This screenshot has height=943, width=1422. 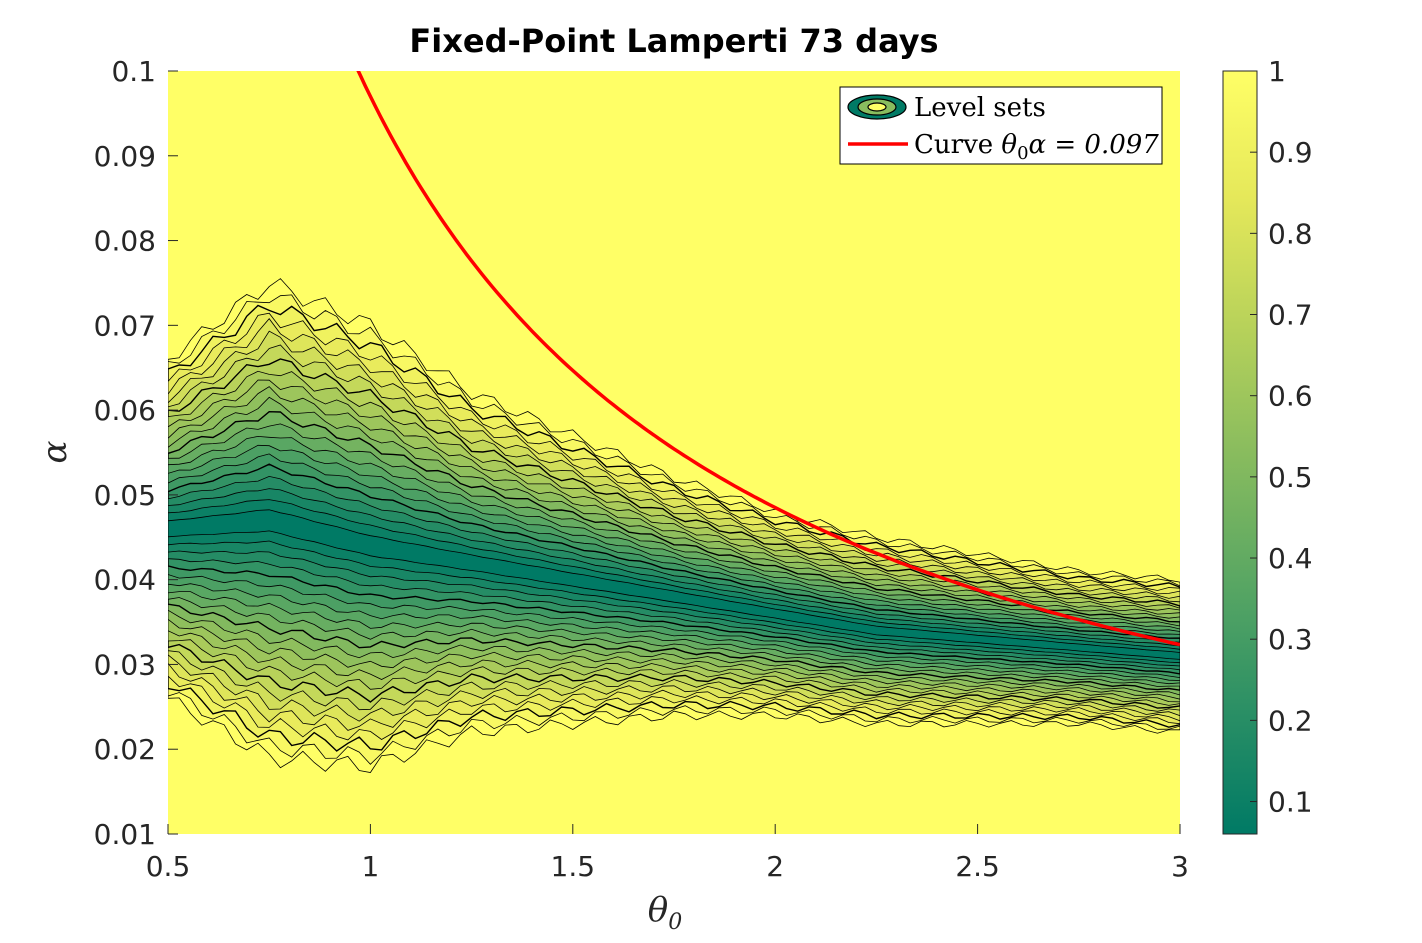 I want to click on x-tick-label: 2.5, so click(x=977, y=866).